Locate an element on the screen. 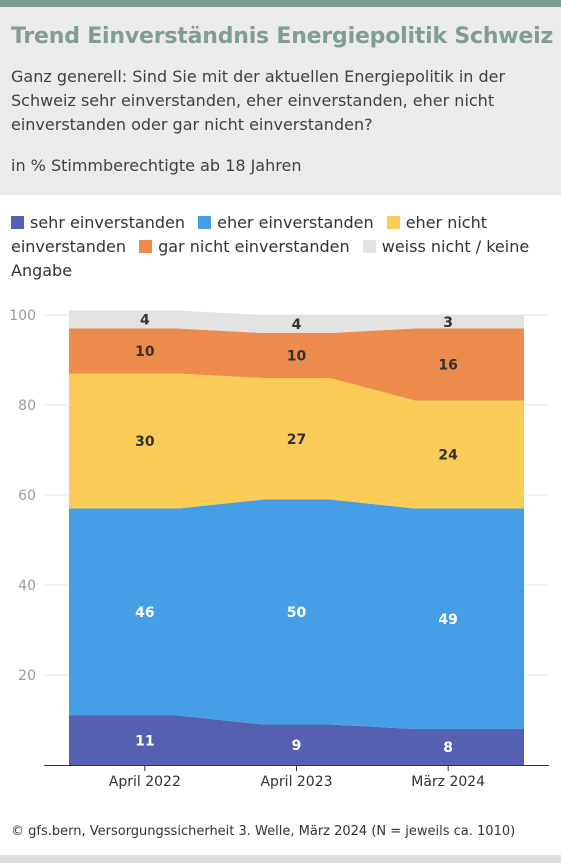  y-tick-label: 100 is located at coordinates (22, 316).